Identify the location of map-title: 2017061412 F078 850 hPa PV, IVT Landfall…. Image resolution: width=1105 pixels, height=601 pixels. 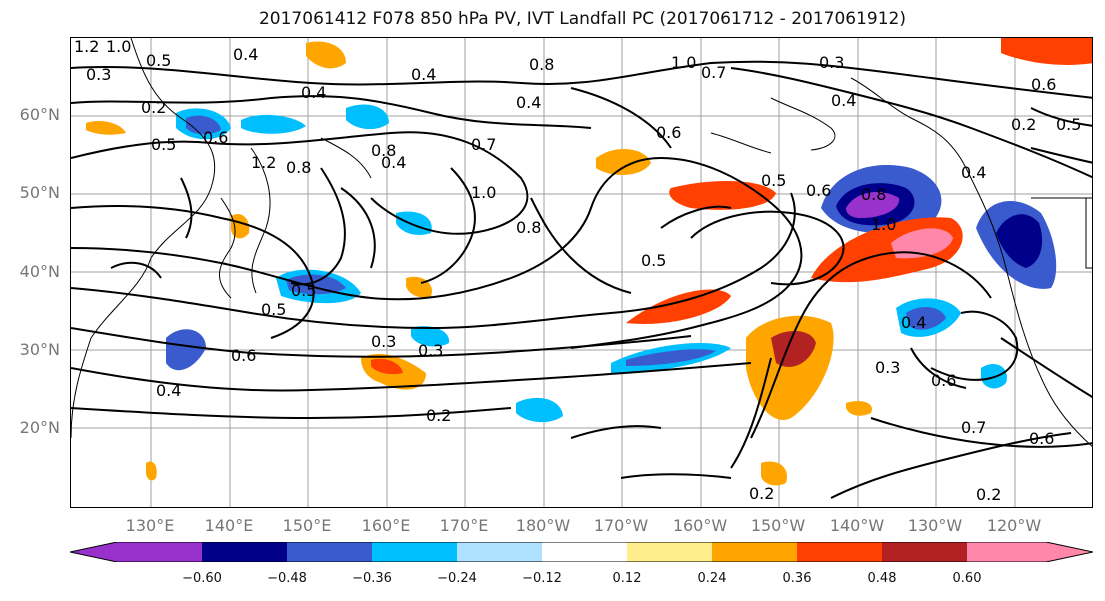
(582, 19).